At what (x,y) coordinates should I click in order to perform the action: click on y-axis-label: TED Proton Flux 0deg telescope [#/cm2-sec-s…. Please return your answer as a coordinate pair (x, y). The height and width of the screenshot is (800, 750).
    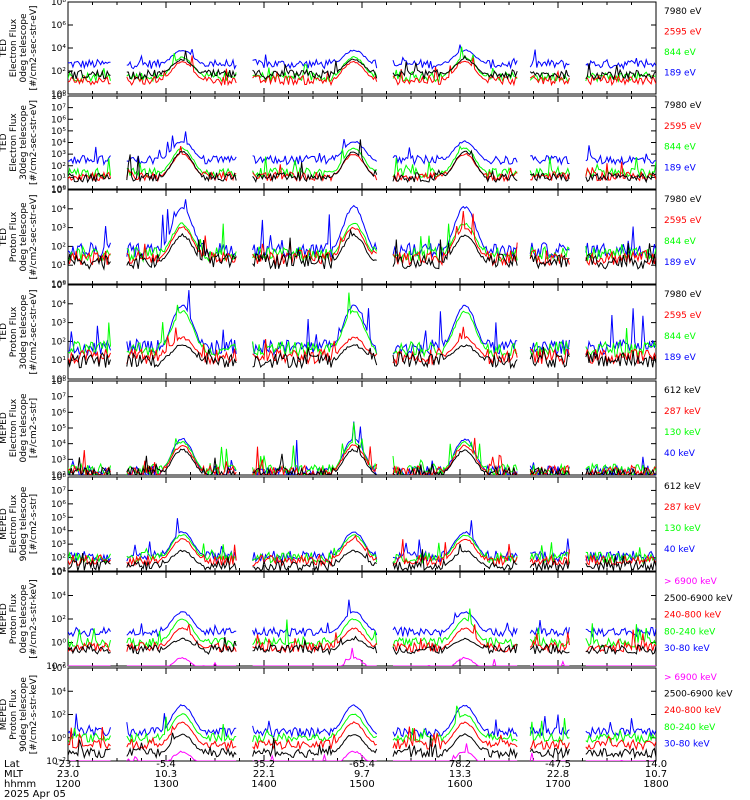
    Looking at the image, I should click on (19, 237).